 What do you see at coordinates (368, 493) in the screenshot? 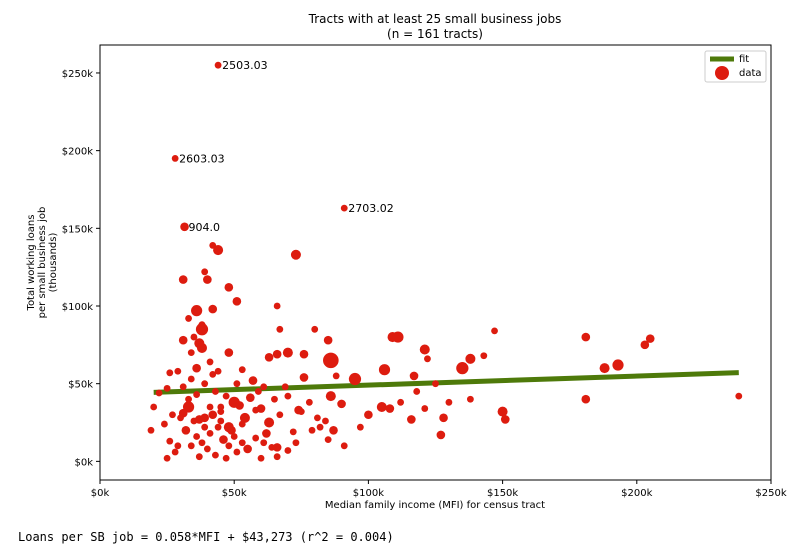
I see `x-tick-label: $100k` at bounding box center [368, 493].